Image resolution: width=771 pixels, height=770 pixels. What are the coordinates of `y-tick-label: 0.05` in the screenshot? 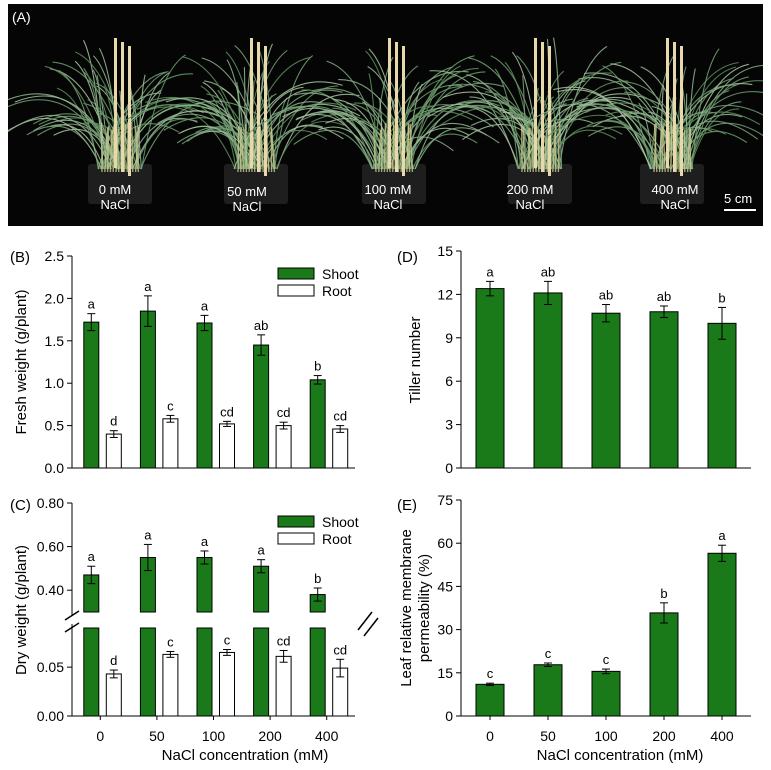 It's located at (50, 667).